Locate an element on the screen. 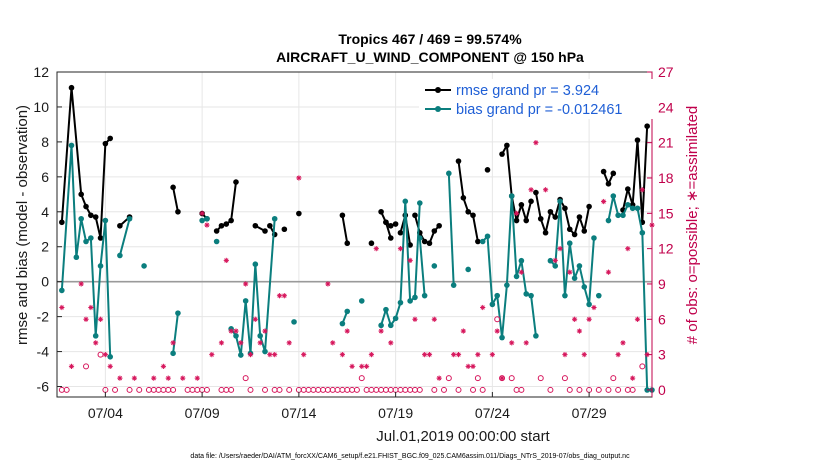 The width and height of the screenshot is (830, 470). x-tick-label: 07/19 is located at coordinates (395, 413).